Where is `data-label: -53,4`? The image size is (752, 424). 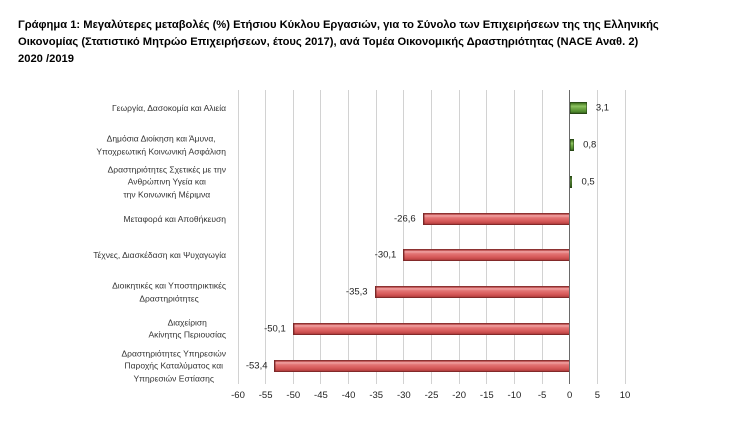 data-label: -53,4 is located at coordinates (256, 366).